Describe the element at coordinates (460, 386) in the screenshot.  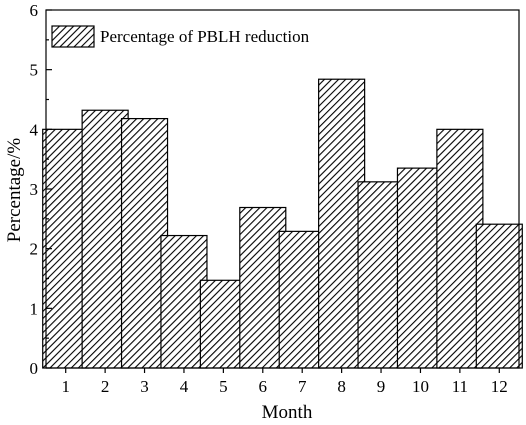
I see `x-tick-label: 11` at that location.